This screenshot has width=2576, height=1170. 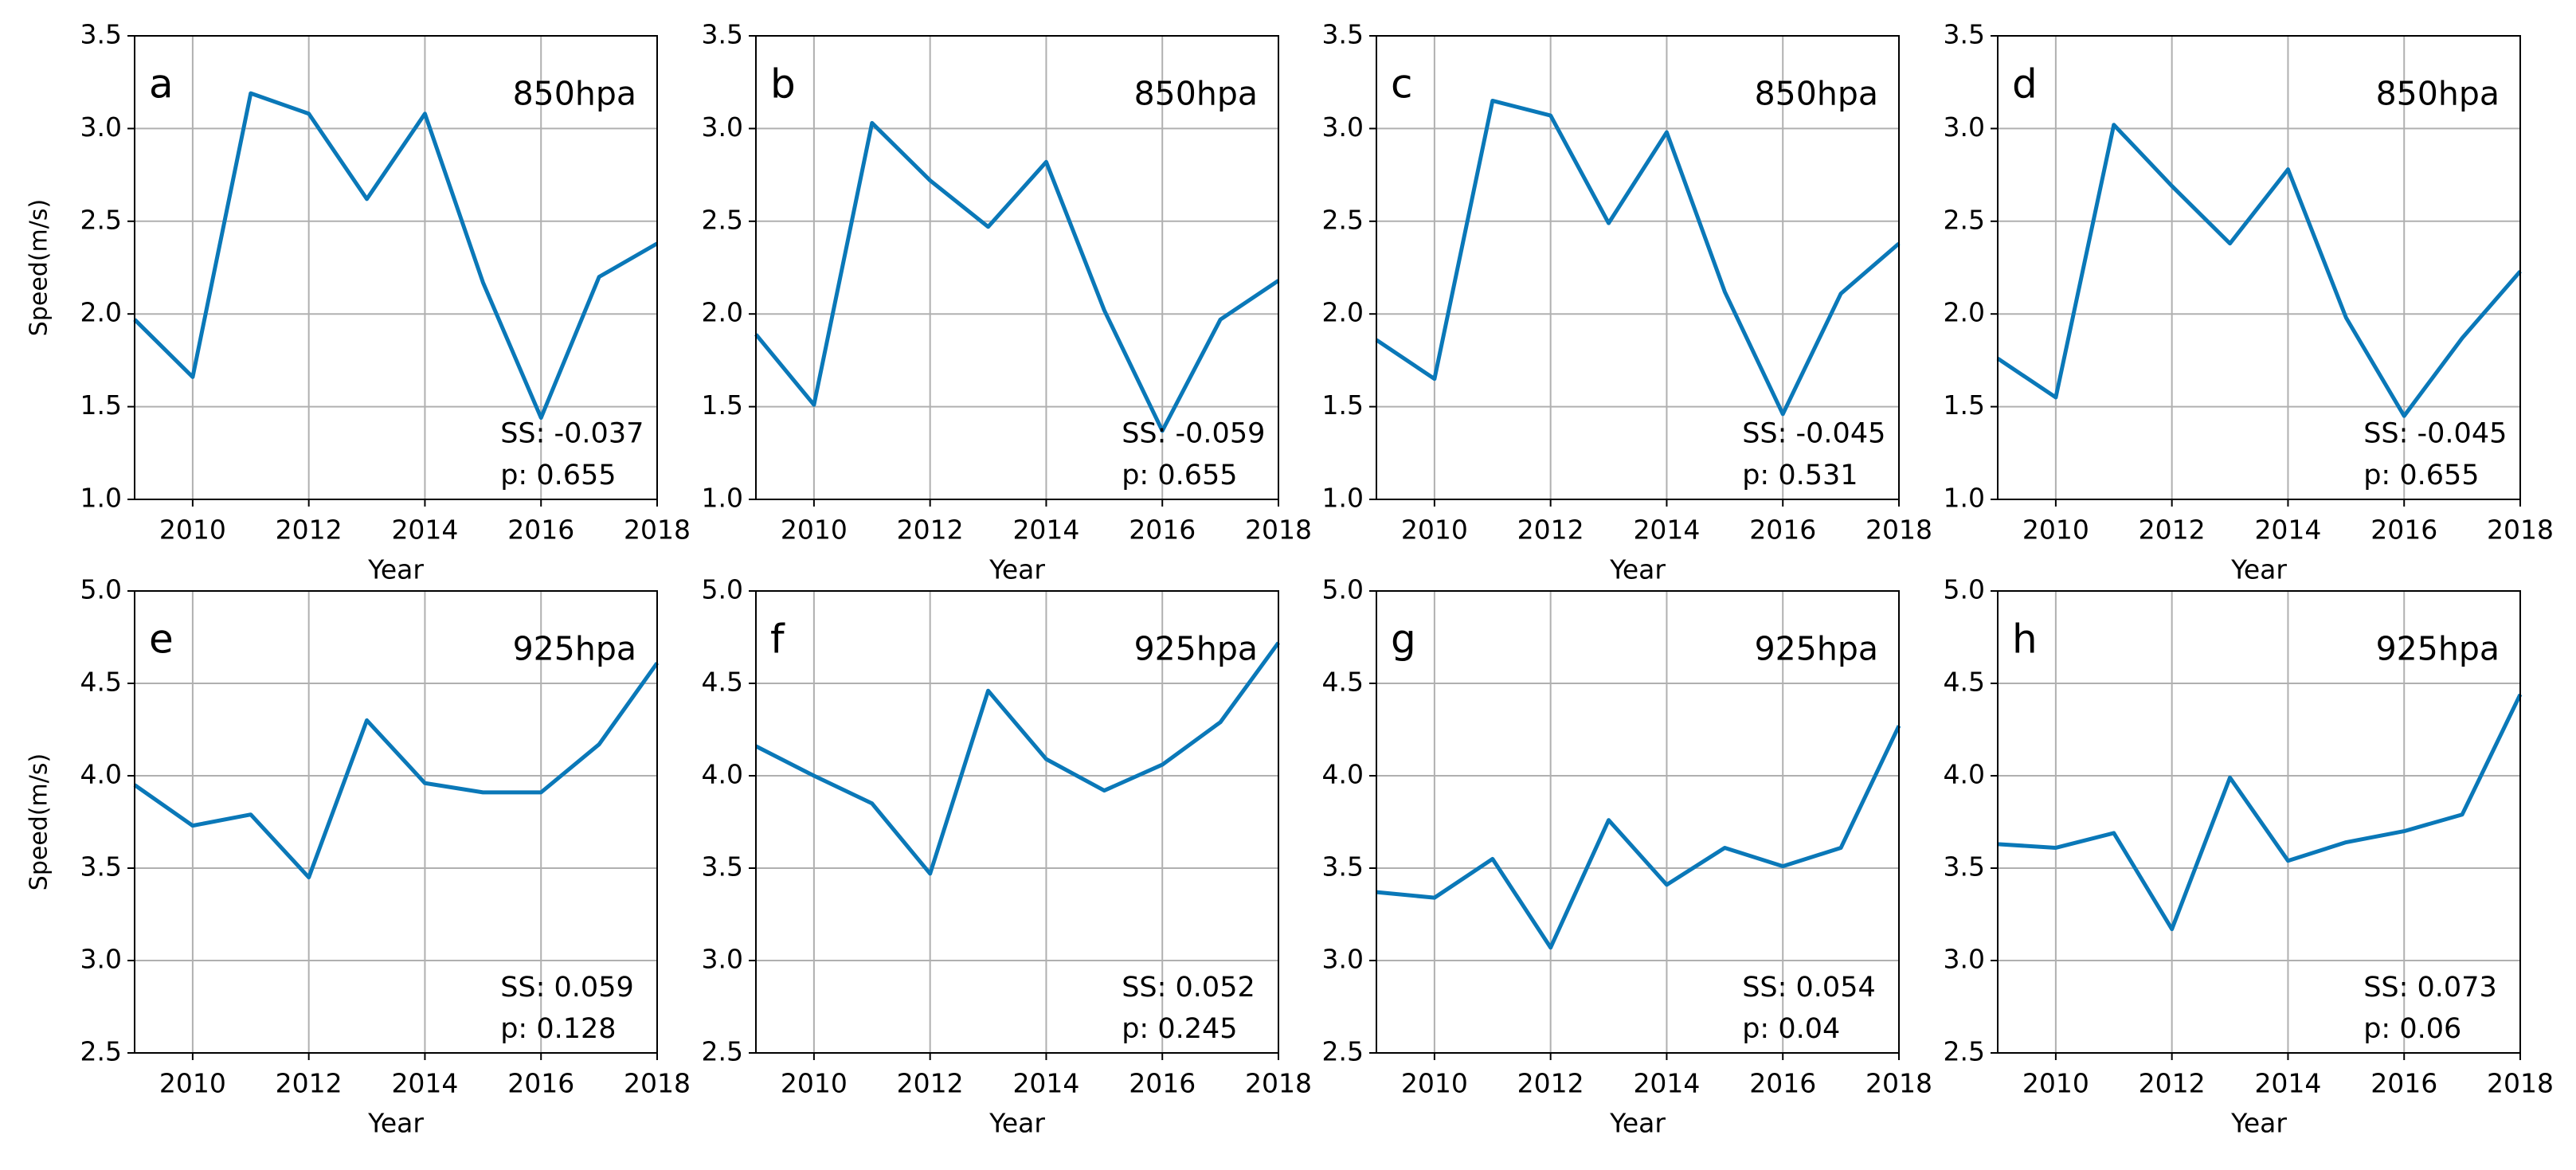 I want to click on panel-label: f, so click(x=777, y=639).